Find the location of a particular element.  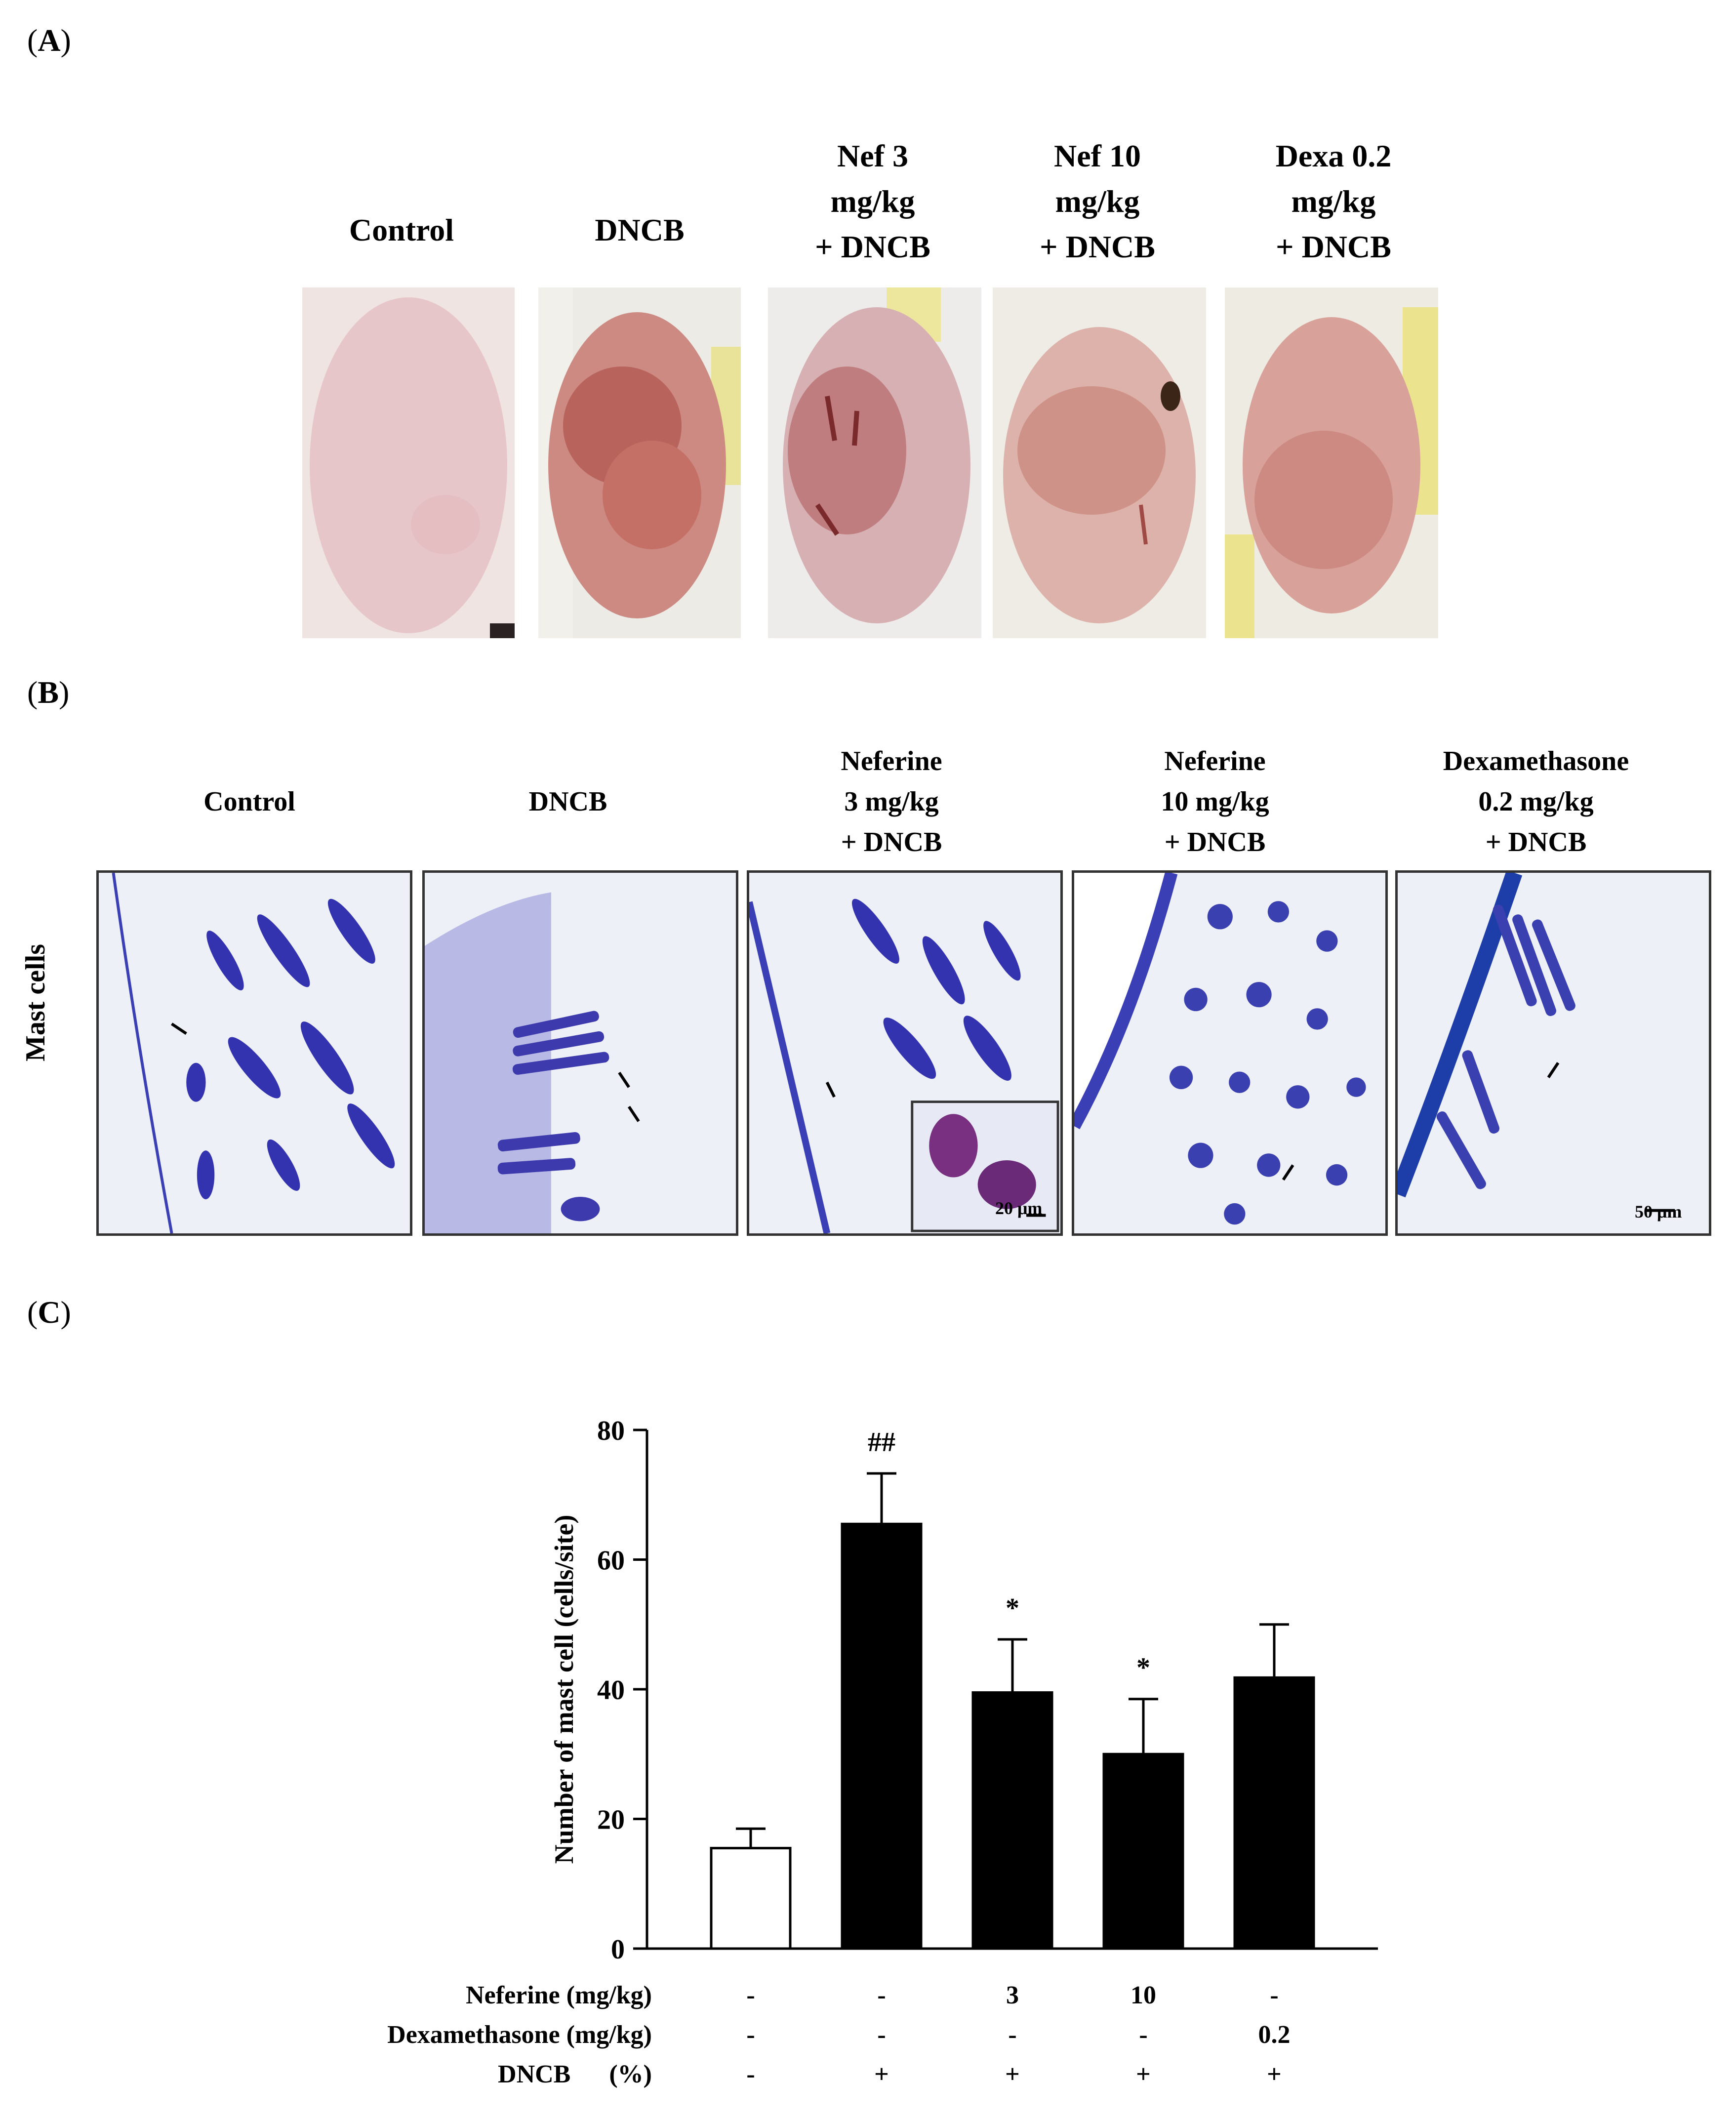

a-photo-control is located at coordinates (409, 462).